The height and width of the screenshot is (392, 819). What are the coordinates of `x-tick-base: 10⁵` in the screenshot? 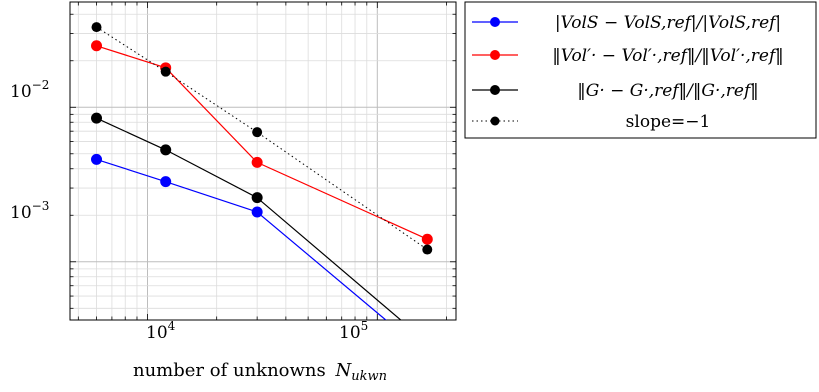 It's located at (353, 331).